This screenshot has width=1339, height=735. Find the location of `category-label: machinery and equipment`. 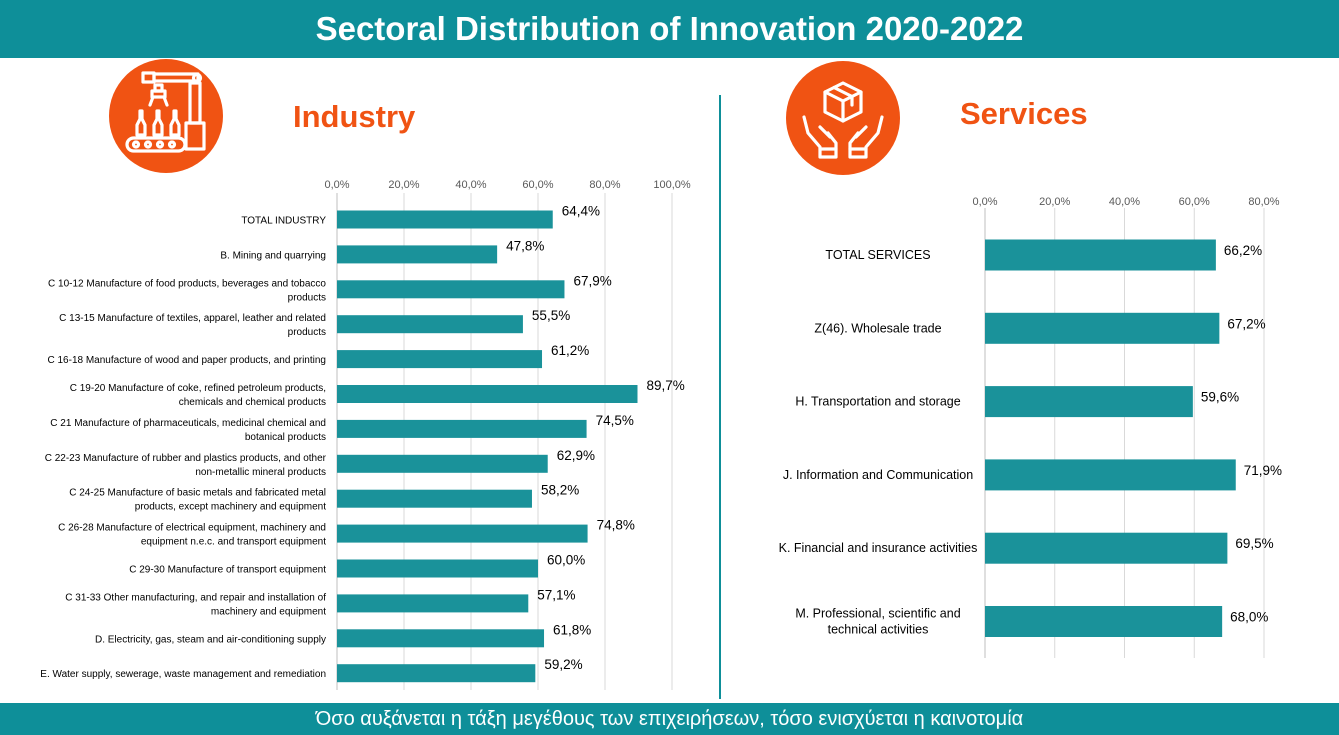

category-label: machinery and equipment is located at coordinates (268, 611).